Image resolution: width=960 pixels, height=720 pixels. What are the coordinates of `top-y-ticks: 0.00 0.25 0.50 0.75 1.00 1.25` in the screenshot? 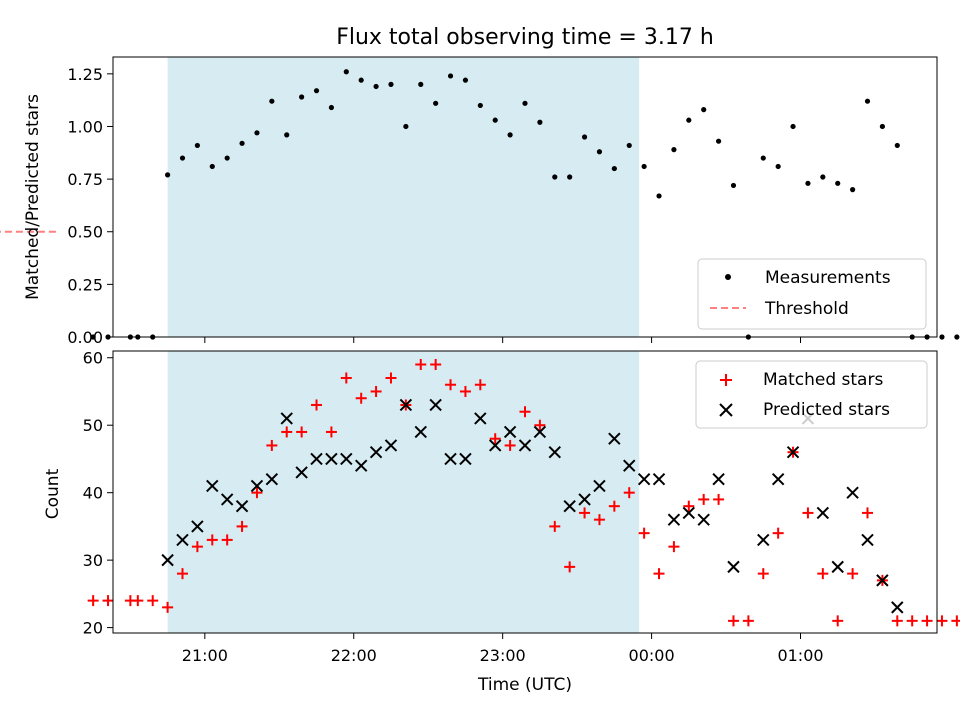 It's located at (90, 206).